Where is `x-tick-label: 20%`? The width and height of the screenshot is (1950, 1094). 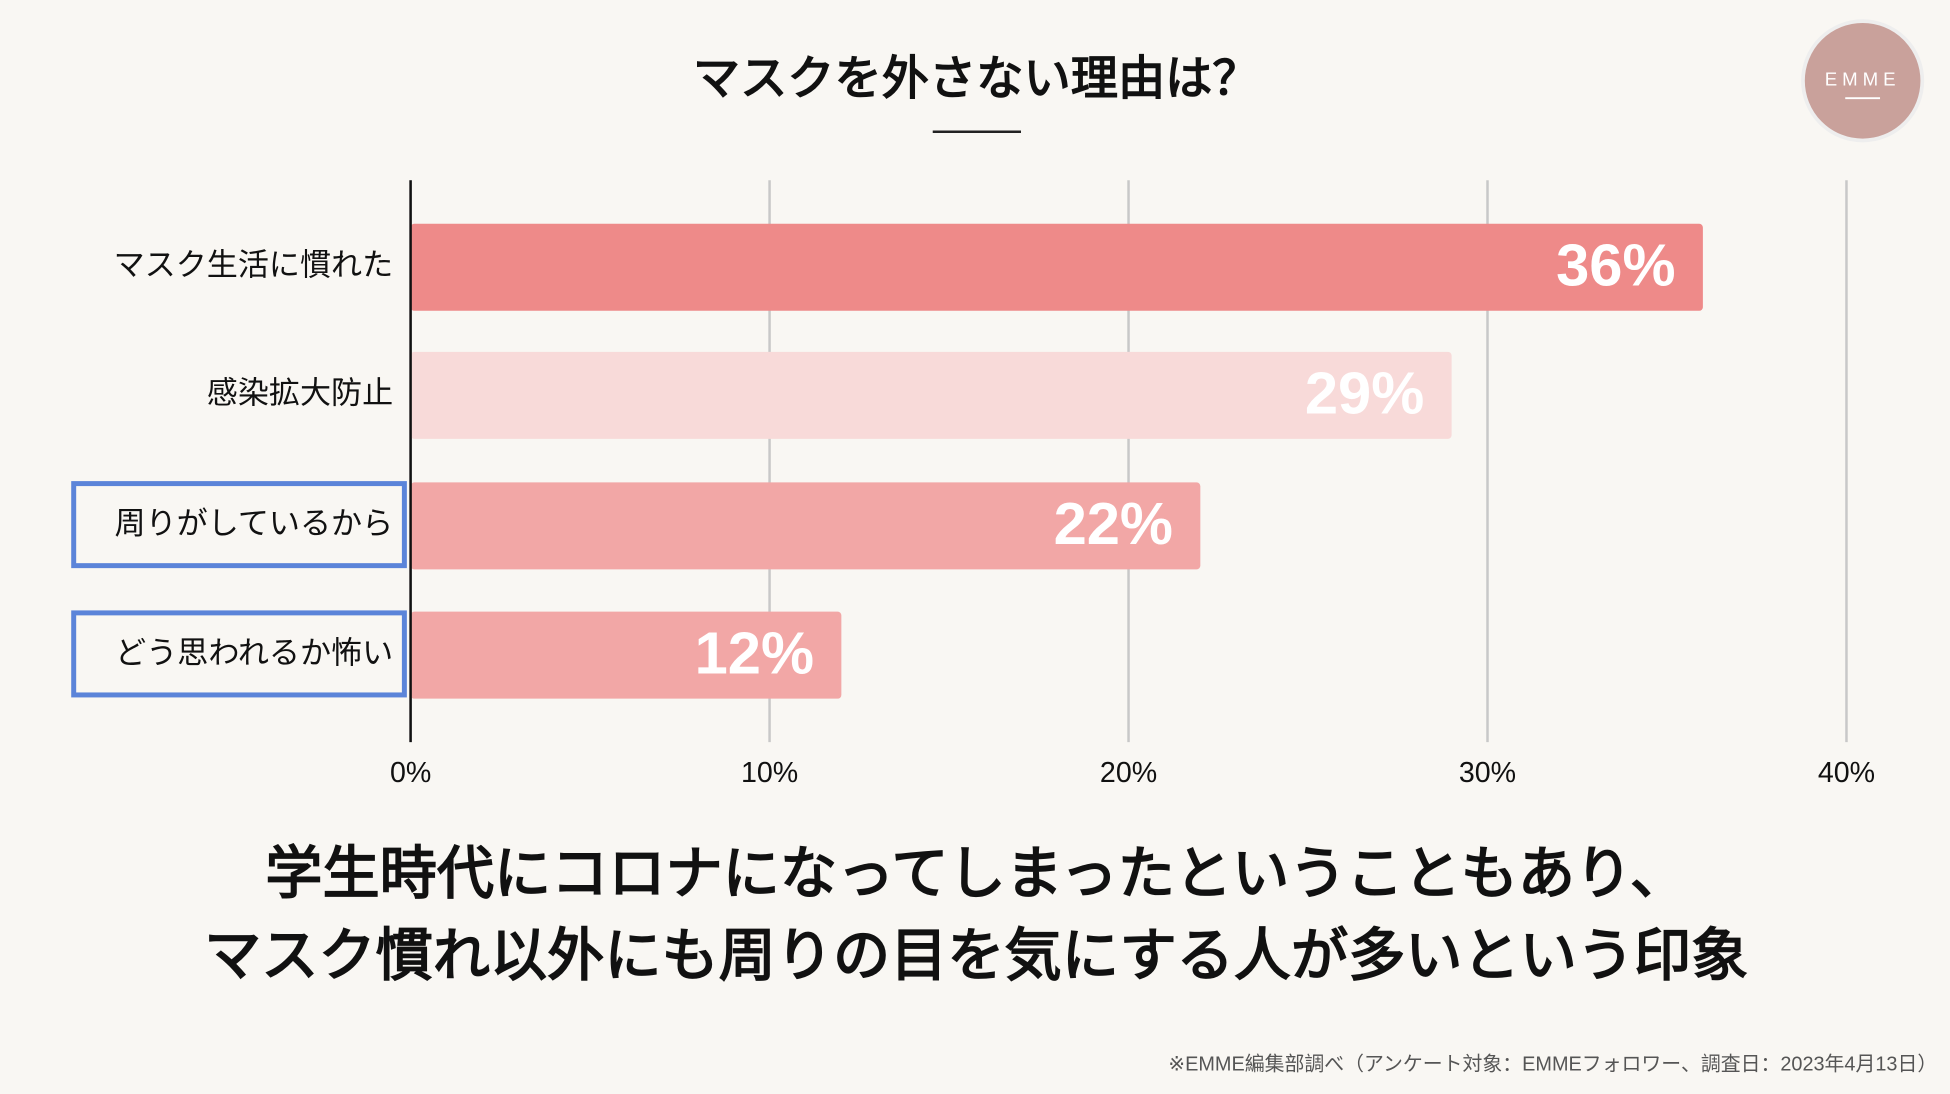 x-tick-label: 20% is located at coordinates (1128, 773).